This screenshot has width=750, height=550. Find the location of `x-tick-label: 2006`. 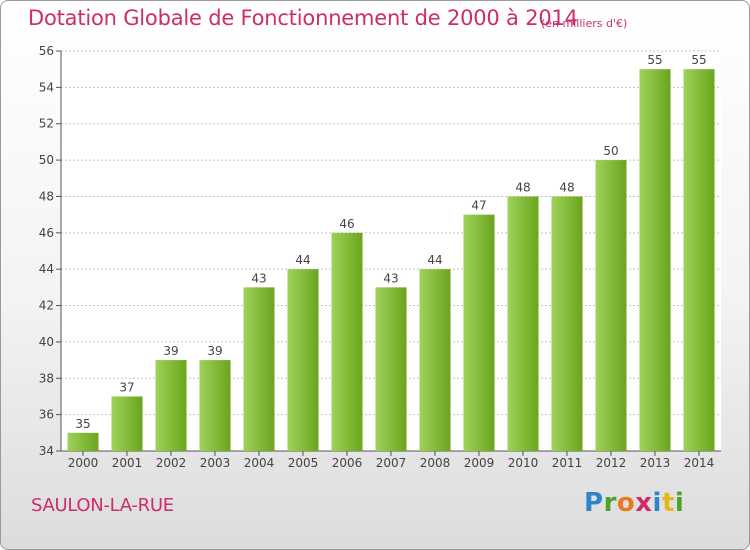

x-tick-label: 2006 is located at coordinates (347, 463).